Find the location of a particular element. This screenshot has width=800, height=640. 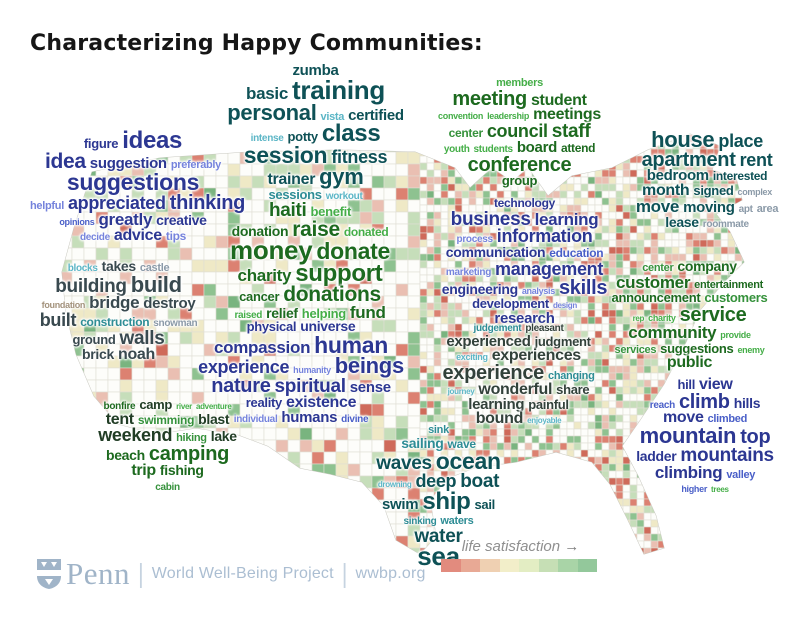

cloud-word: benefit is located at coordinates (331, 211).